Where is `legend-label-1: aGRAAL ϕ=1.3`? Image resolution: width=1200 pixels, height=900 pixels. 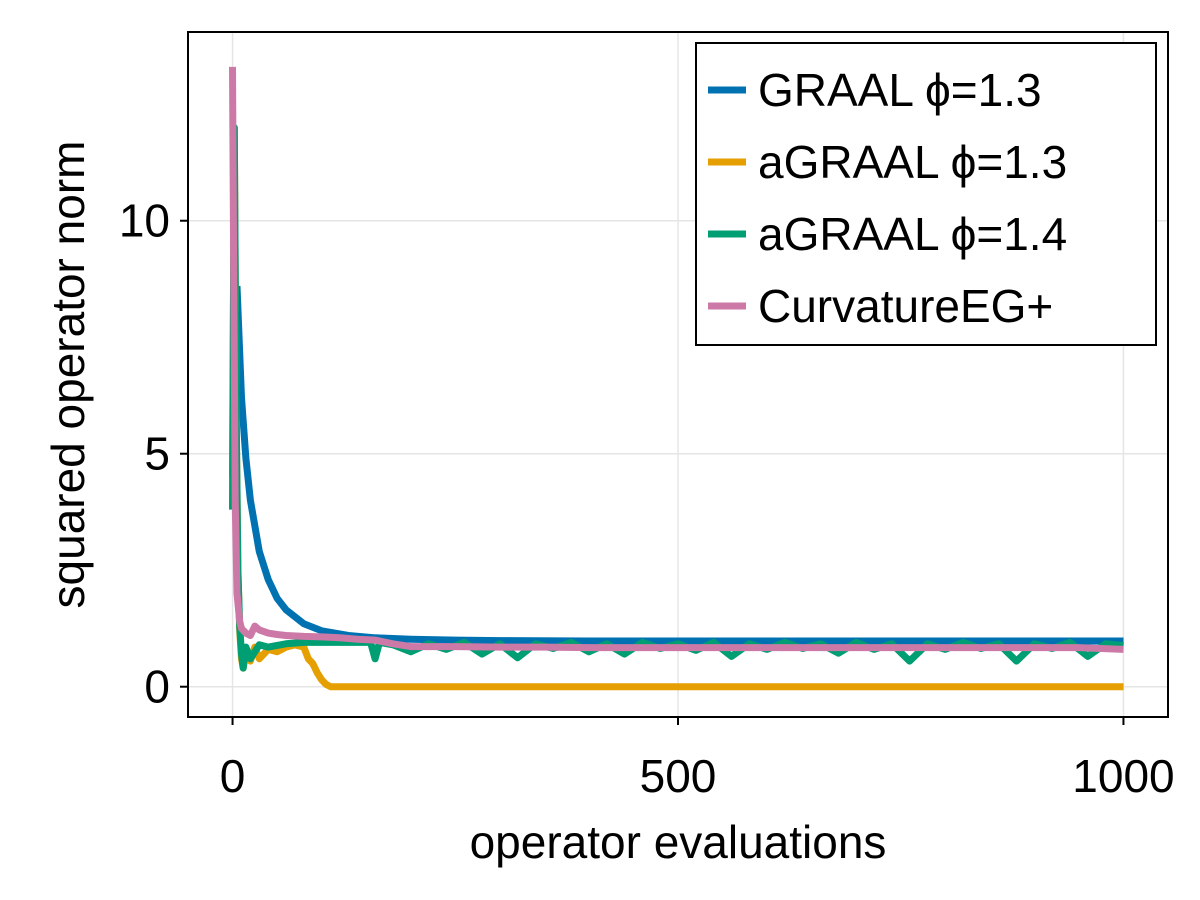
legend-label-1: aGRAAL ϕ=1.3 is located at coordinates (912, 162).